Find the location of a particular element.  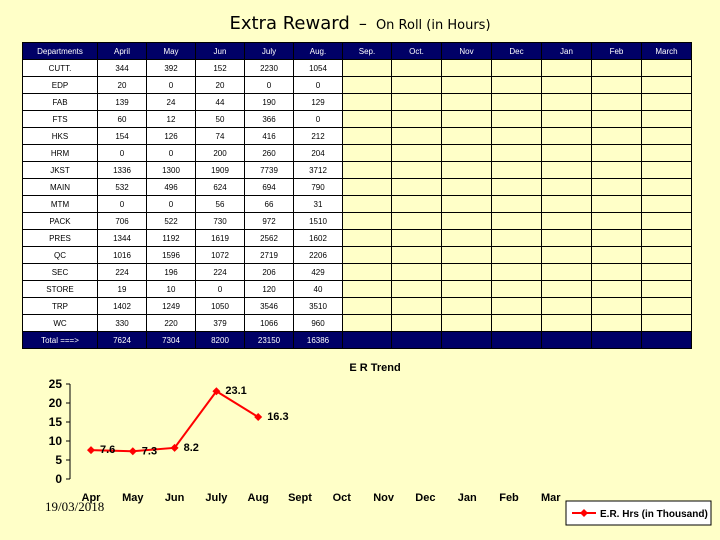

column-header-month: March is located at coordinates (666, 51).